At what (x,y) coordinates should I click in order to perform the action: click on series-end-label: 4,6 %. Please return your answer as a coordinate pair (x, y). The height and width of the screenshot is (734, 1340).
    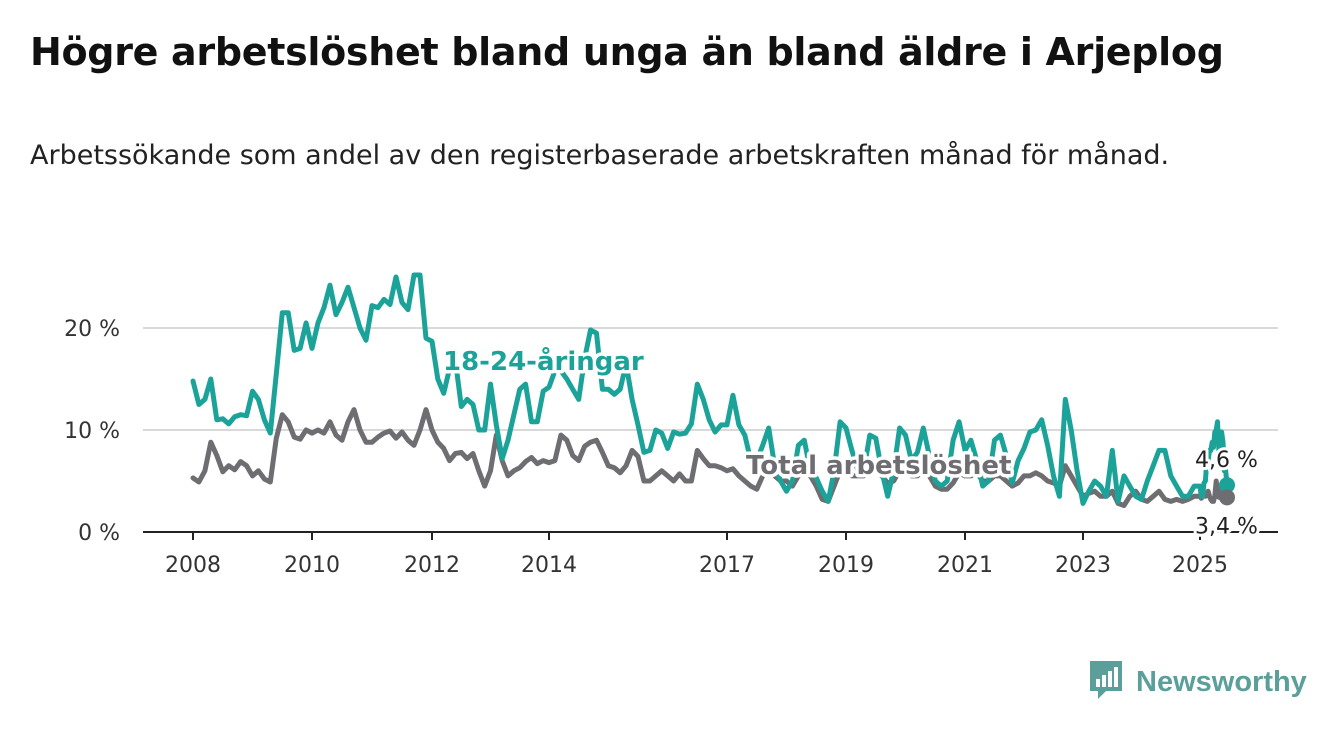
    Looking at the image, I should click on (1226, 460).